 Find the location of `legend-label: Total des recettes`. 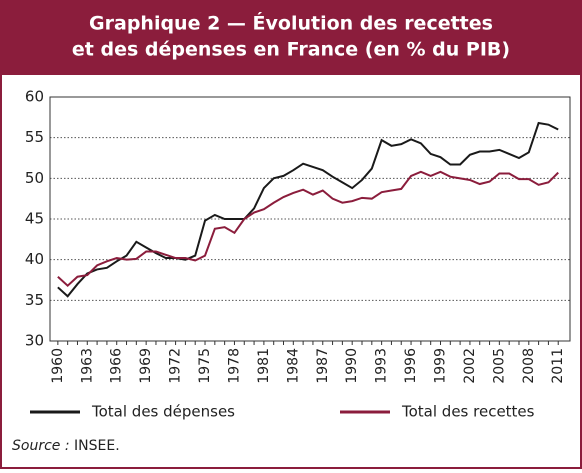

legend-label: Total des recettes is located at coordinates (468, 412).